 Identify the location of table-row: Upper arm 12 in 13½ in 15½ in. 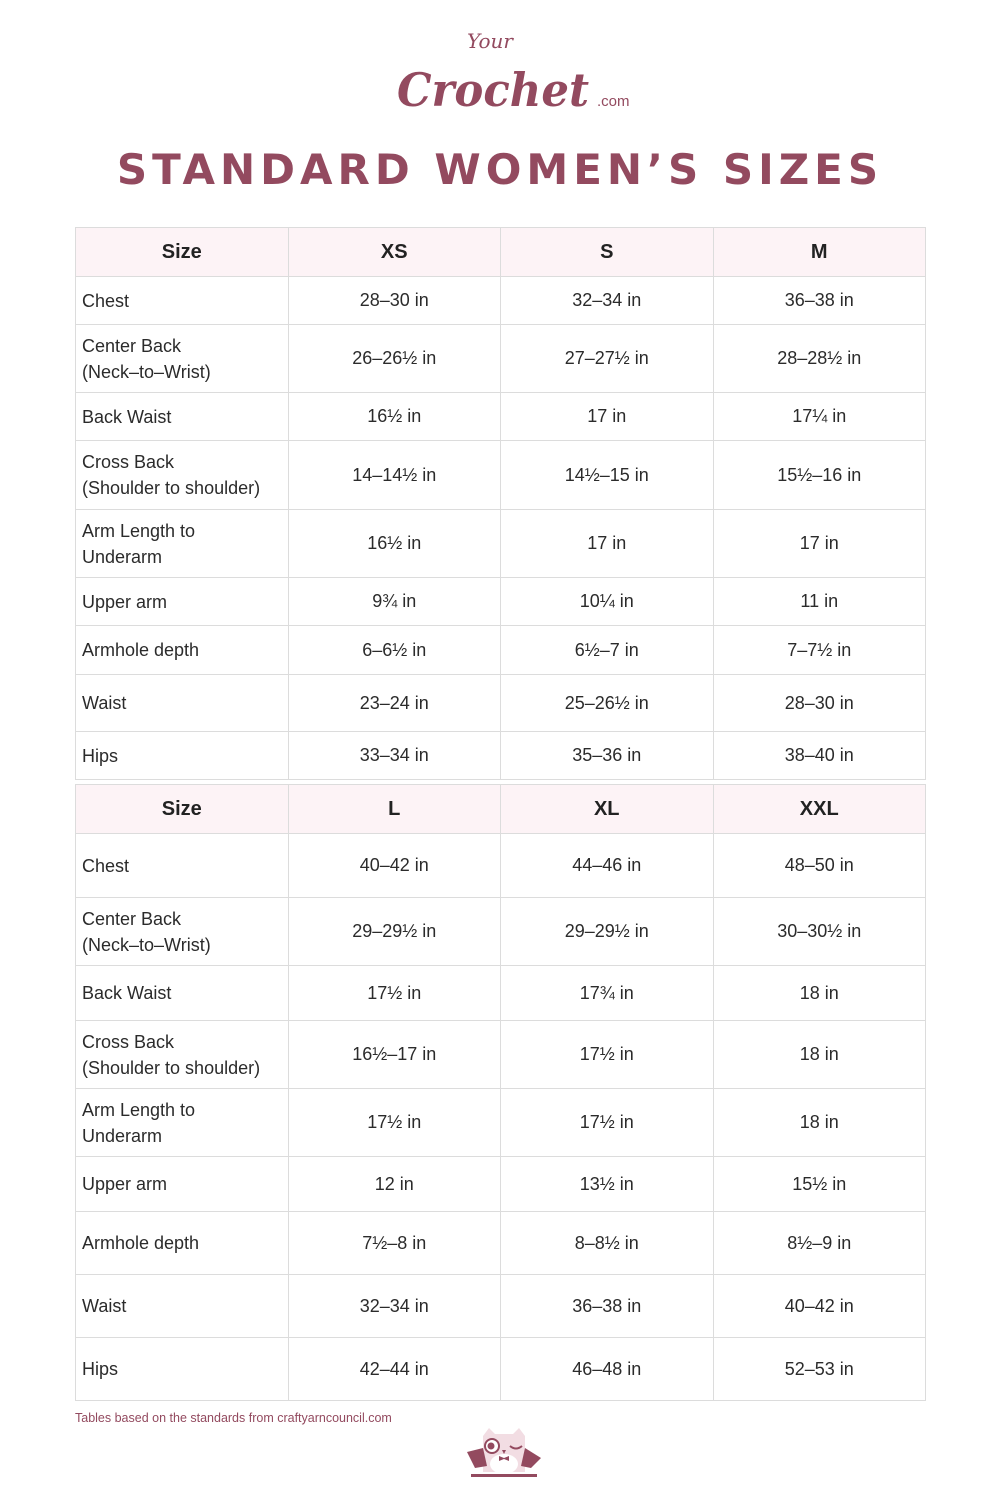
(500, 1184).